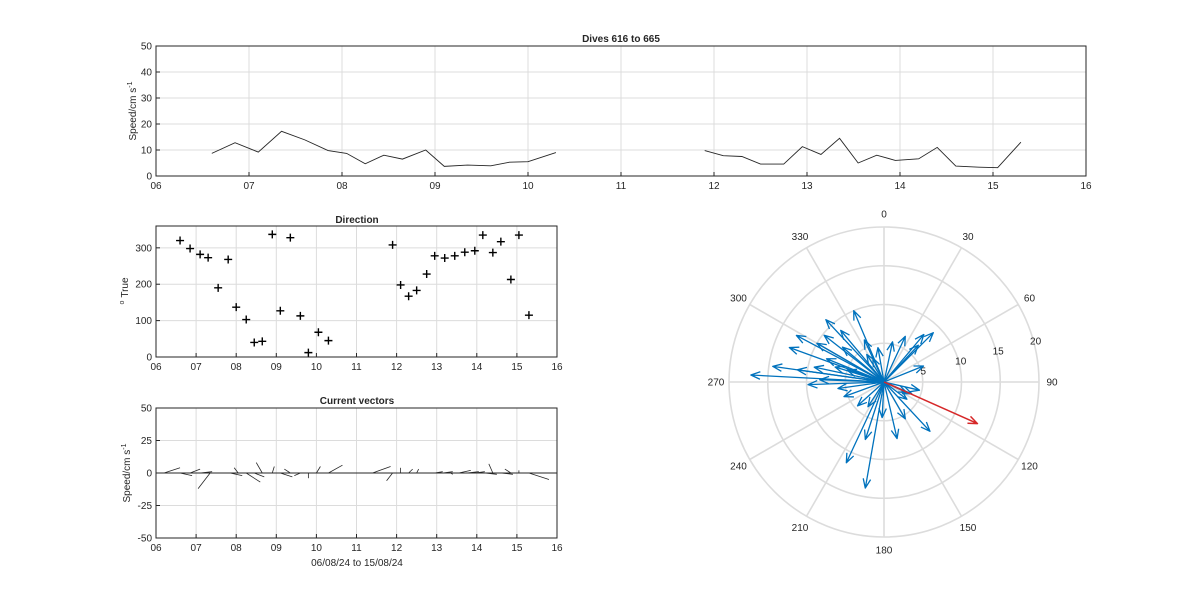  Describe the element at coordinates (1030, 299) in the screenshot. I see `compass-angle-label: 60` at that location.